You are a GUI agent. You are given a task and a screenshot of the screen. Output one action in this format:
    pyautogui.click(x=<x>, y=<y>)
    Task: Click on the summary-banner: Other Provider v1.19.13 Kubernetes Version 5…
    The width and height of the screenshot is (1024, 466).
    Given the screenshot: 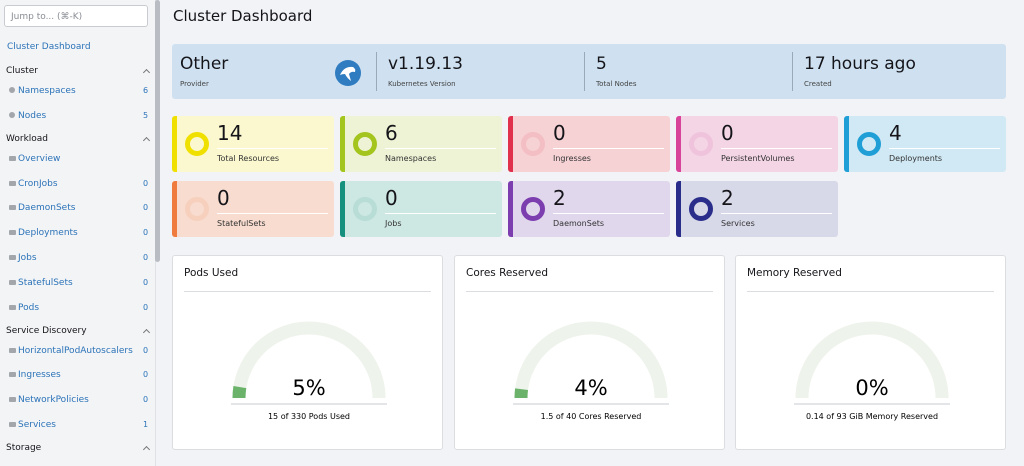 What is the action you would take?
    pyautogui.click(x=589, y=71)
    